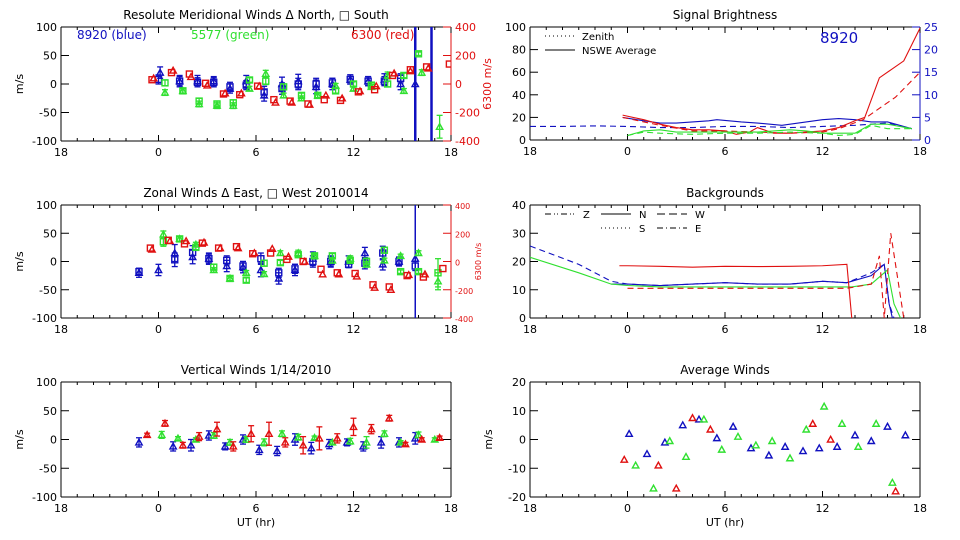 The image size is (960, 540). Describe the element at coordinates (256, 522) in the screenshot. I see `x-axis-label: UT (hr)` at that location.